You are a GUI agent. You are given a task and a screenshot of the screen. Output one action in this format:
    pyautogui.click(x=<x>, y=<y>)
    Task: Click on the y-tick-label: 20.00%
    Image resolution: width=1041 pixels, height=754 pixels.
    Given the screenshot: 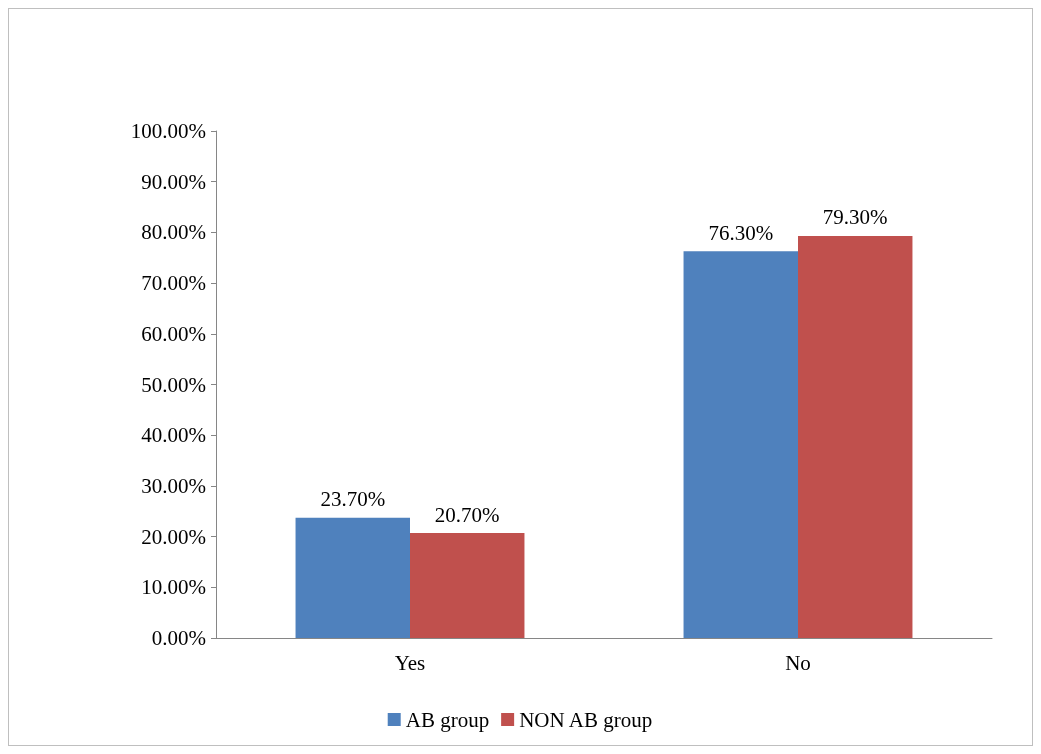 What is the action you would take?
    pyautogui.click(x=173, y=536)
    